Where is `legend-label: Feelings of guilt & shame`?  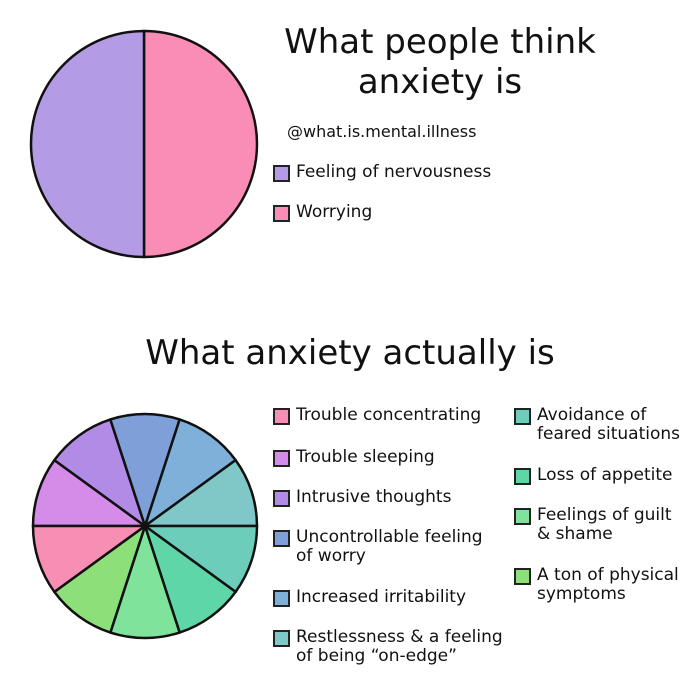
legend-label: Feelings of guilt & shame is located at coordinates (604, 524).